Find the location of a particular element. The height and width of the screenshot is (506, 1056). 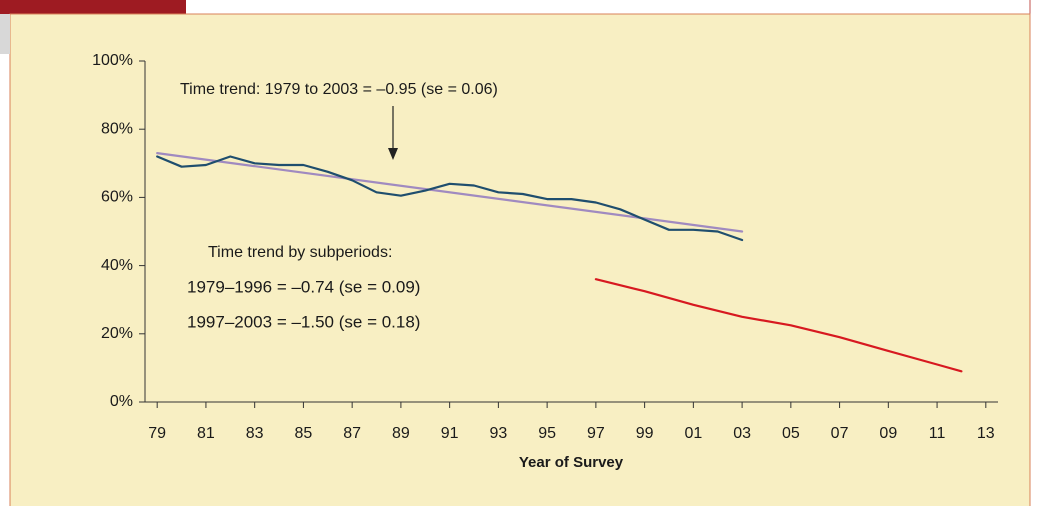

x-axis-label: Year of Survey is located at coordinates (571, 462).